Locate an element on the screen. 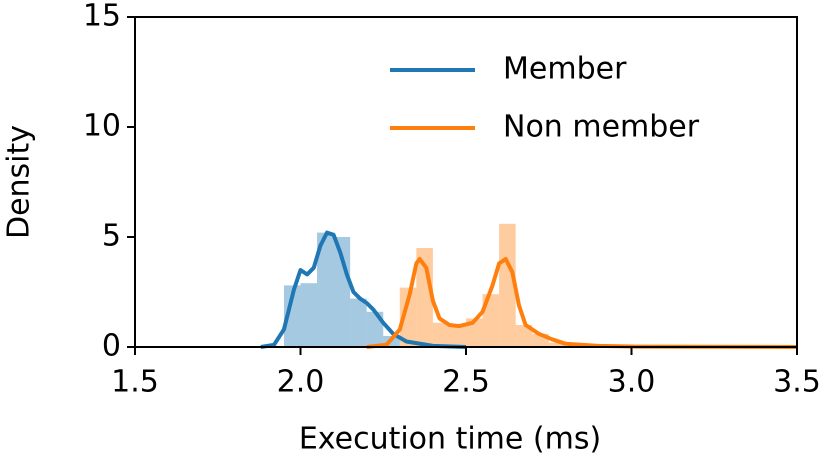 The width and height of the screenshot is (830, 469). y-tick-label: 5 is located at coordinates (111, 236).